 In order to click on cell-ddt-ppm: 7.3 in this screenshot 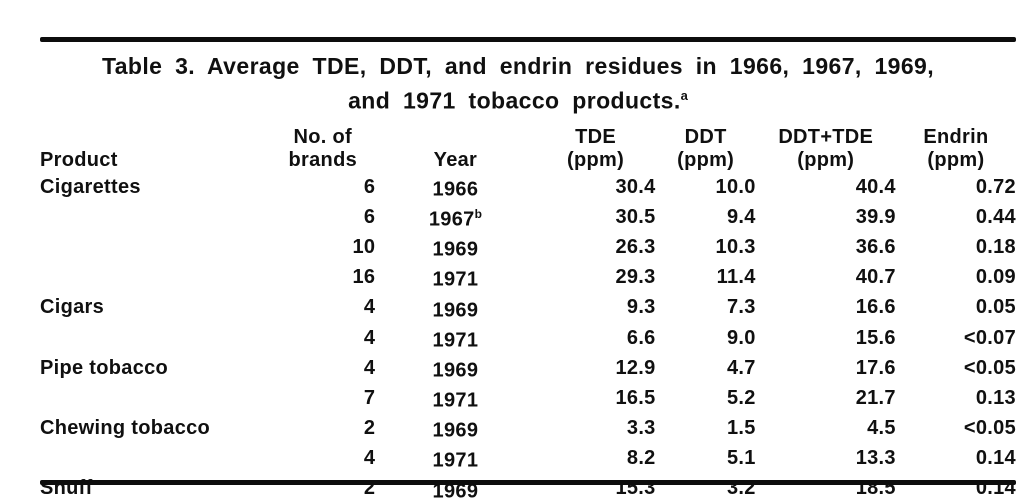, I will do `click(741, 307)`.